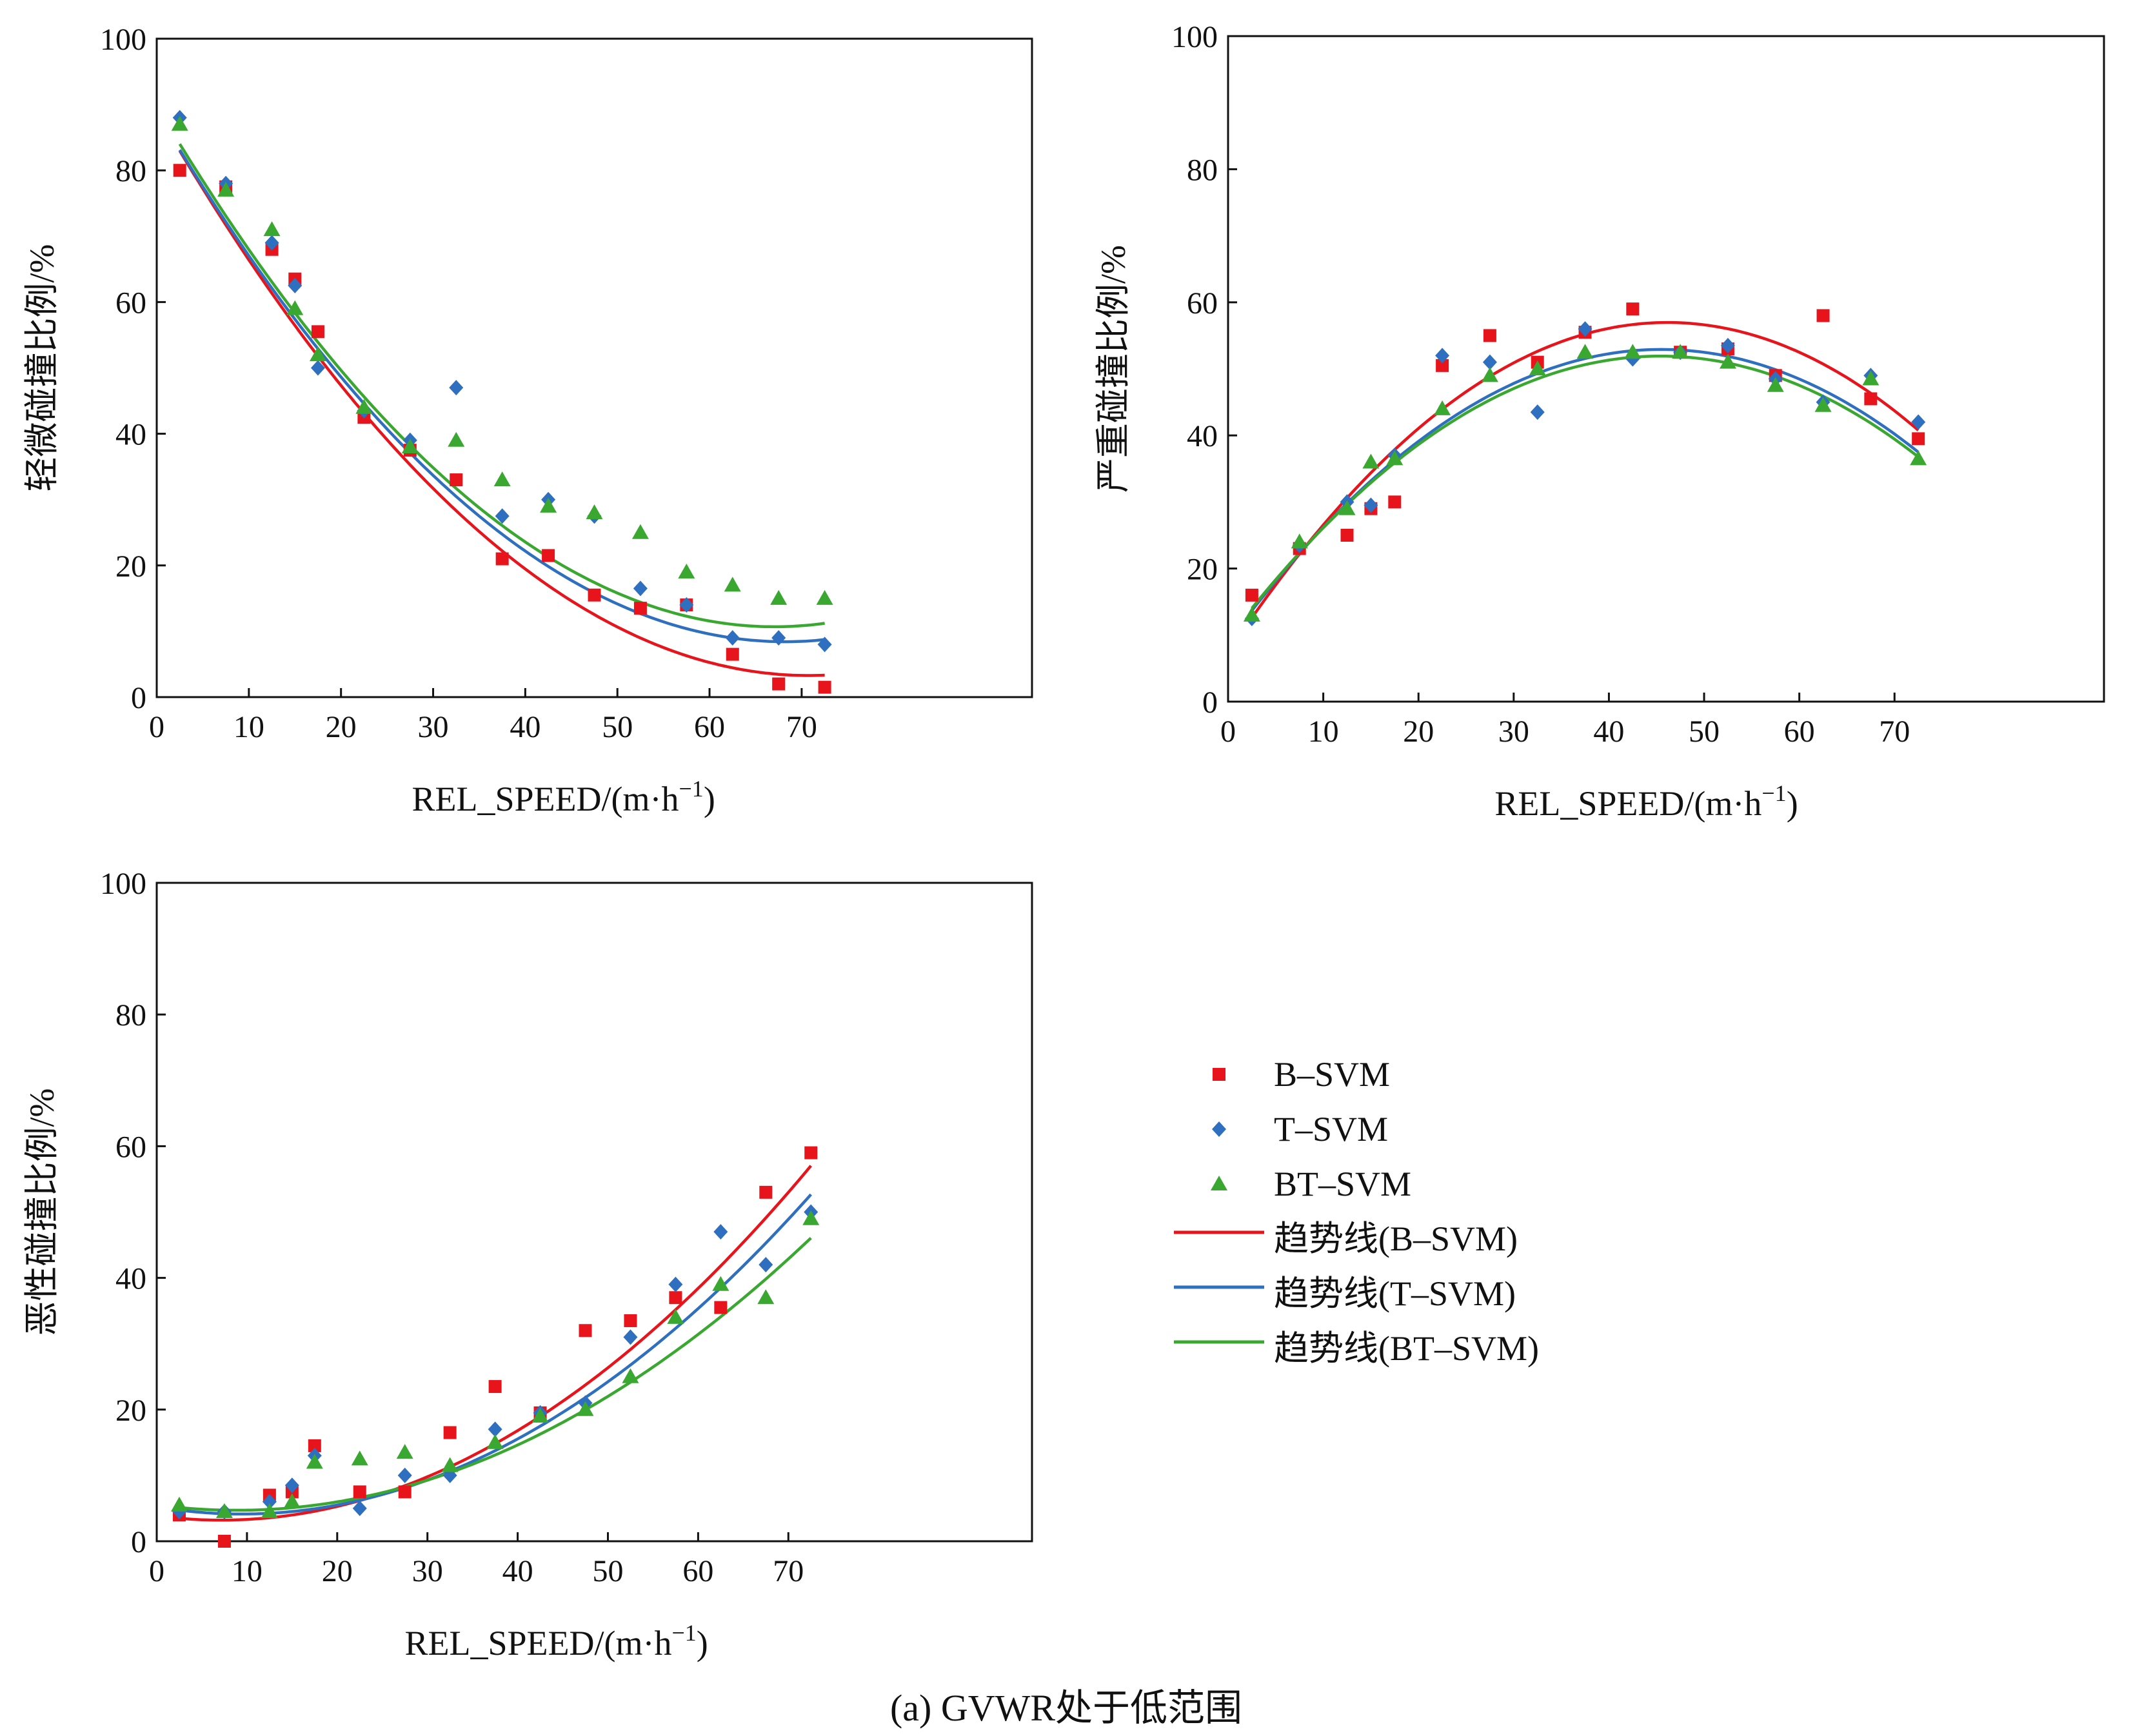 Image resolution: width=2133 pixels, height=1736 pixels. Describe the element at coordinates (248, 1571) in the screenshot. I see `x-tick-label: 10` at that location.